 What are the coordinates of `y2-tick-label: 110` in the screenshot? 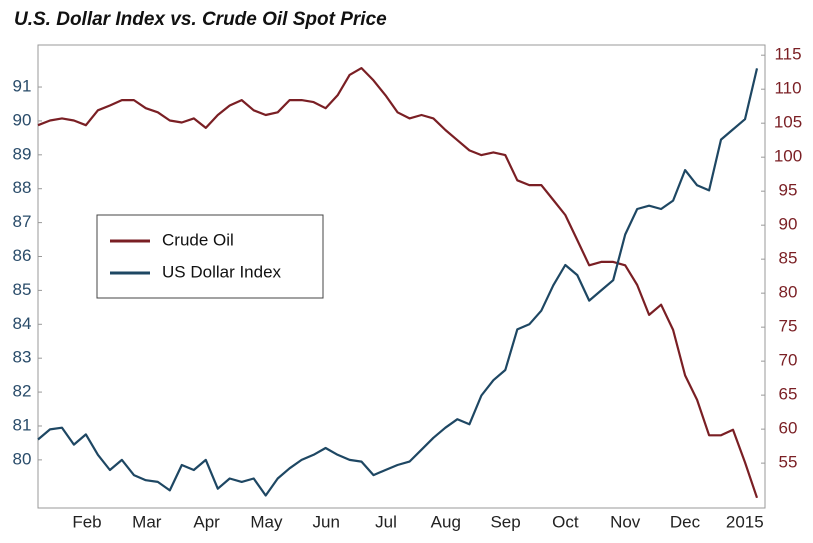 It's located at (787, 88).